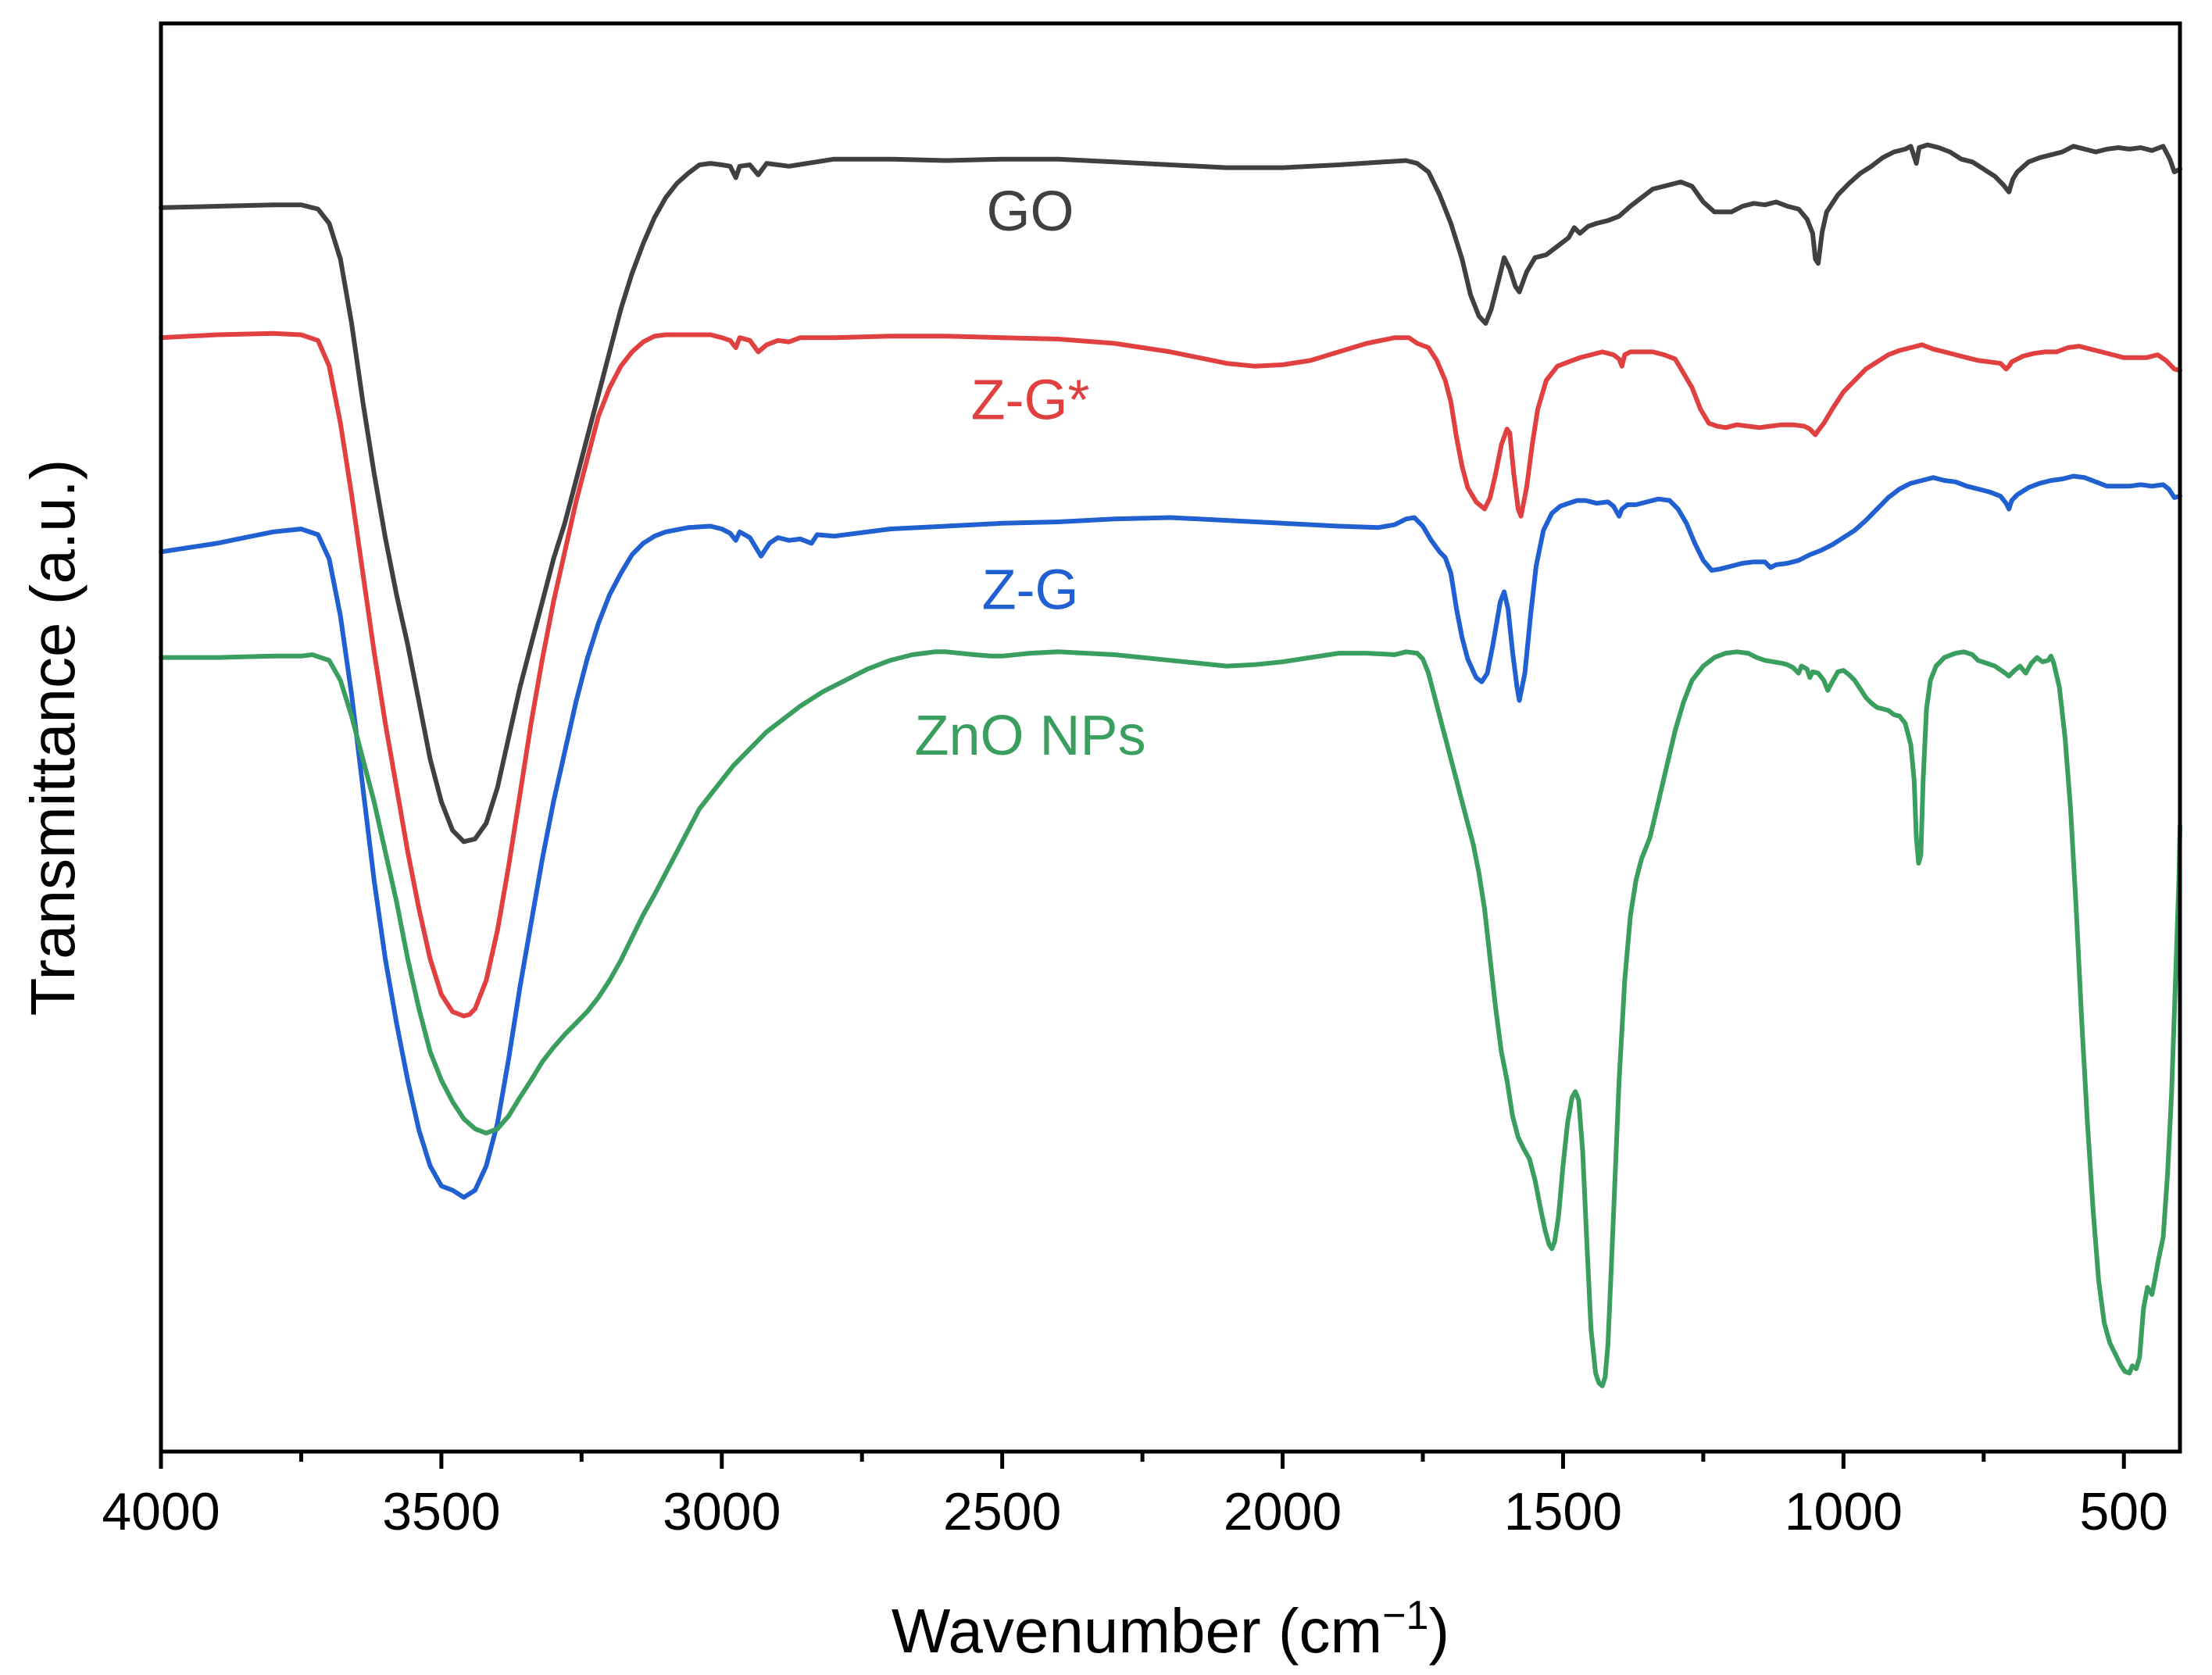 The height and width of the screenshot is (1675, 2212). I want to click on series-label-z-g: Z-G, so click(1030, 590).